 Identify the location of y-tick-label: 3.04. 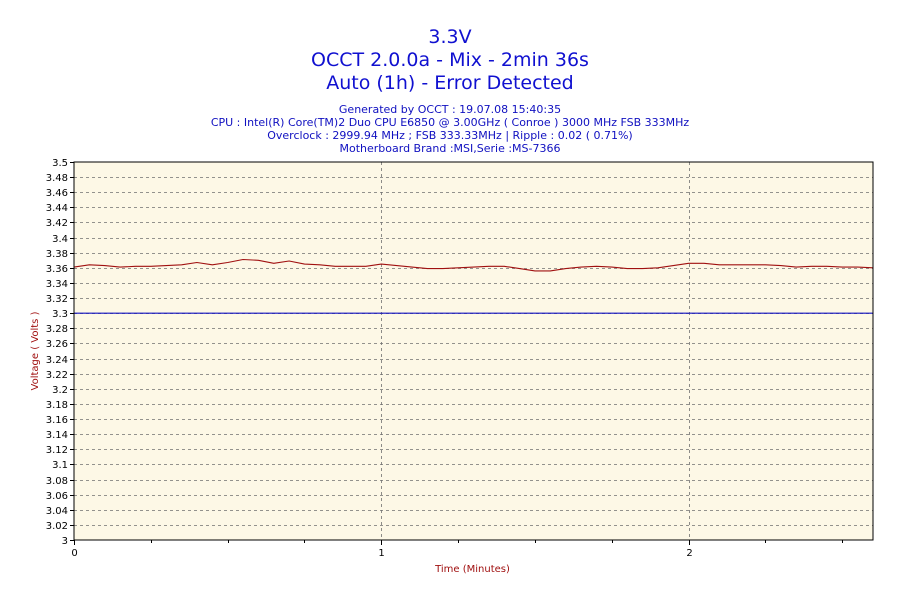
(57, 511).